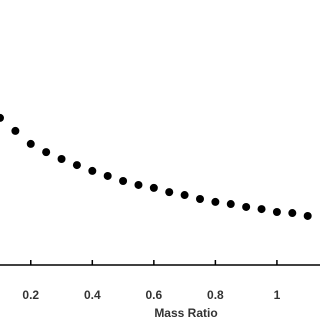 Image resolution: width=320 pixels, height=320 pixels. Describe the element at coordinates (154, 295) in the screenshot. I see `x-tick-label: 0.6` at that location.